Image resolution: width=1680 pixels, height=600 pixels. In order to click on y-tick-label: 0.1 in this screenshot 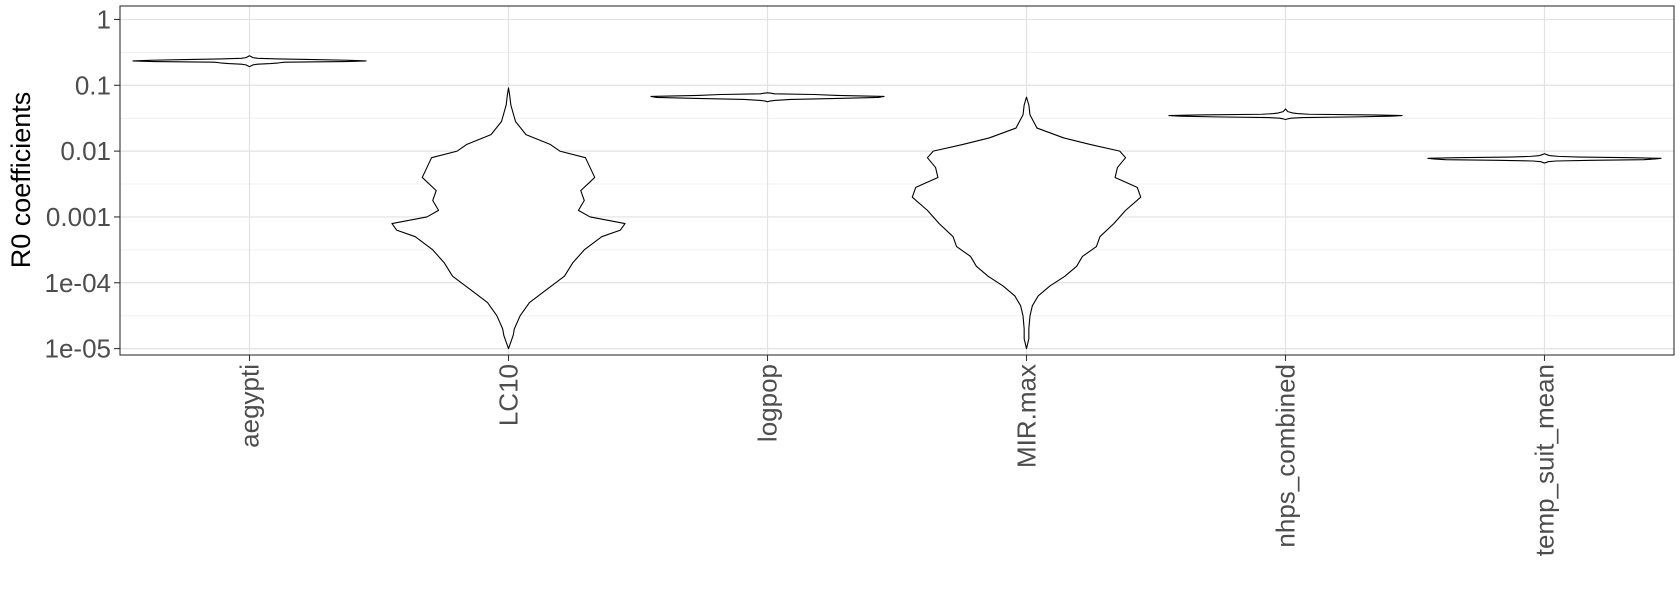, I will do `click(93, 85)`.